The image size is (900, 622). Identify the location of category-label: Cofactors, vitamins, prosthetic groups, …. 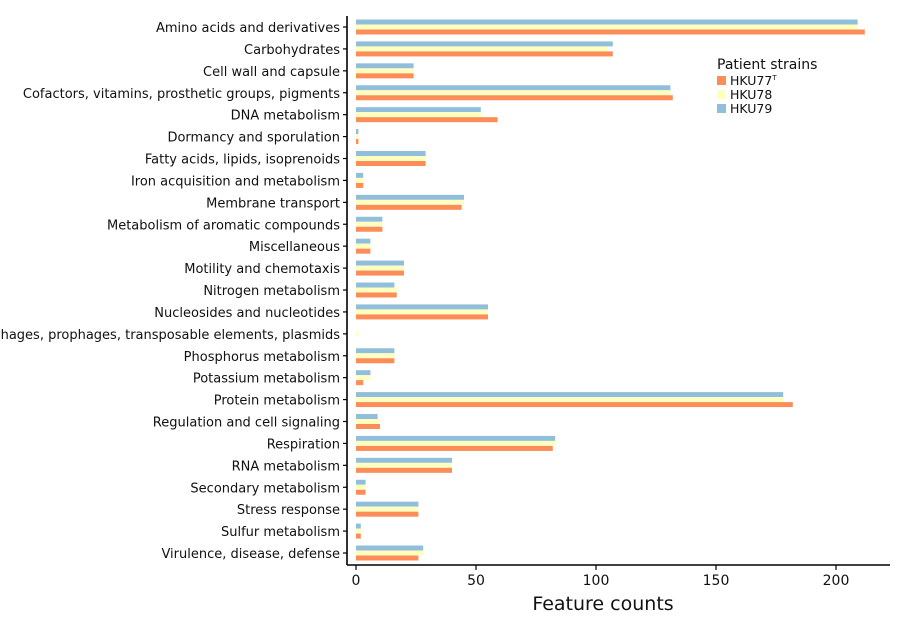
(181, 94).